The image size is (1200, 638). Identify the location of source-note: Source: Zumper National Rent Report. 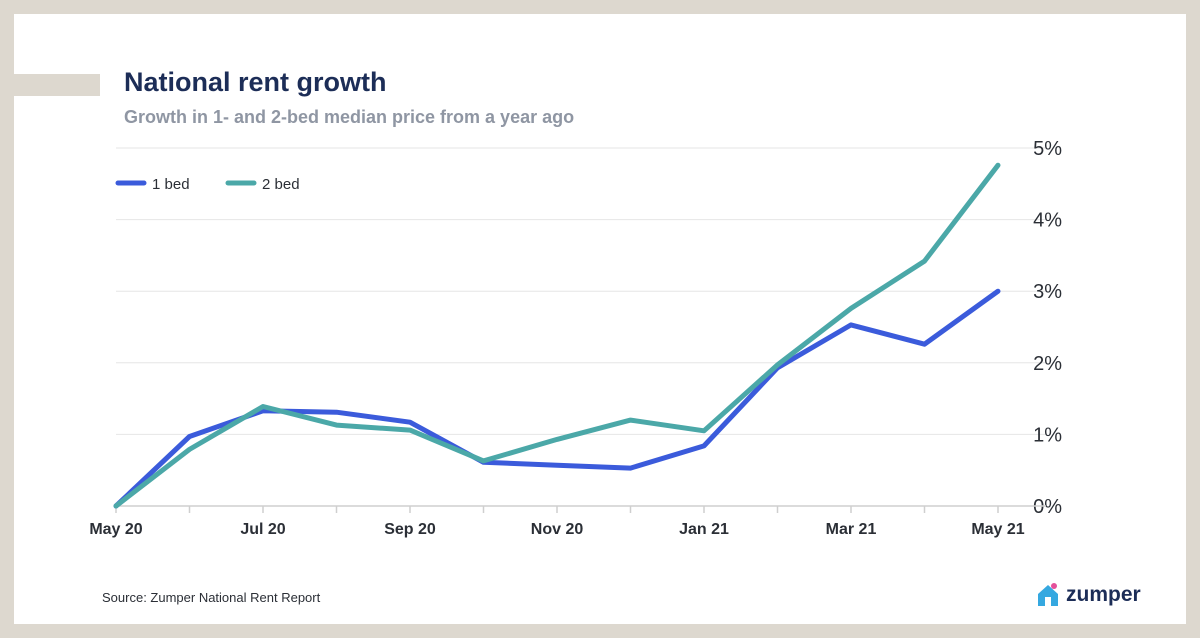
(211, 597).